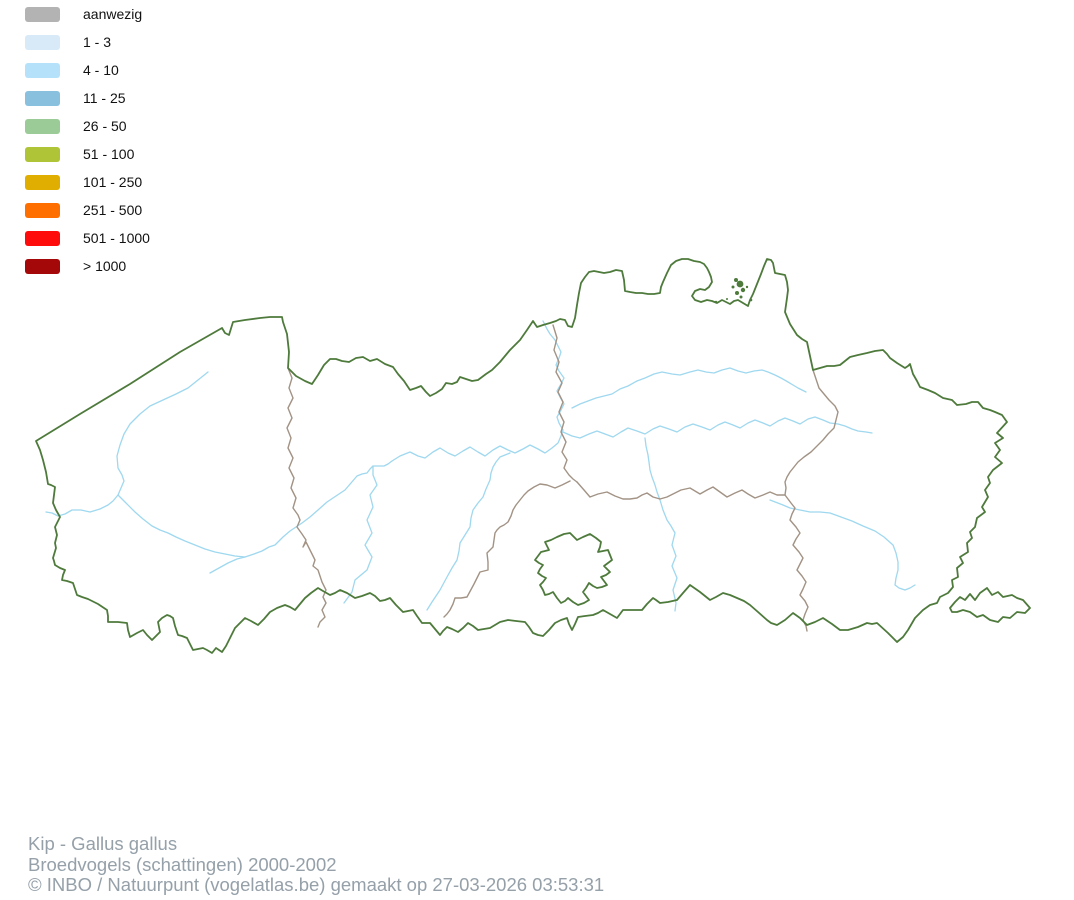 The width and height of the screenshot is (1074, 900). I want to click on border-eastflanders-brabant, so click(507, 549).